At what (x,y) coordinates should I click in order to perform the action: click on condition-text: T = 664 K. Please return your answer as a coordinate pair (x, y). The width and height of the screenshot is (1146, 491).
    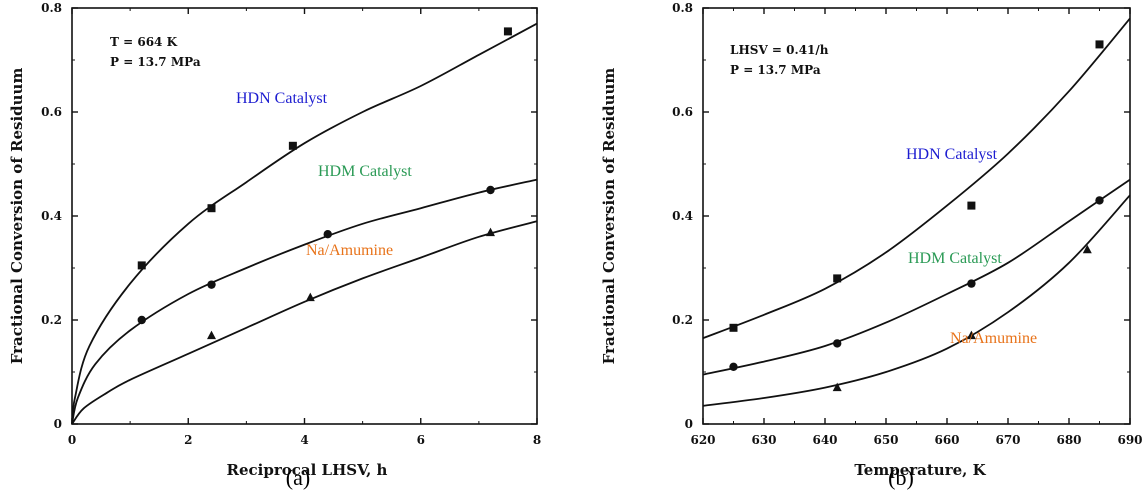
    Looking at the image, I should click on (144, 42).